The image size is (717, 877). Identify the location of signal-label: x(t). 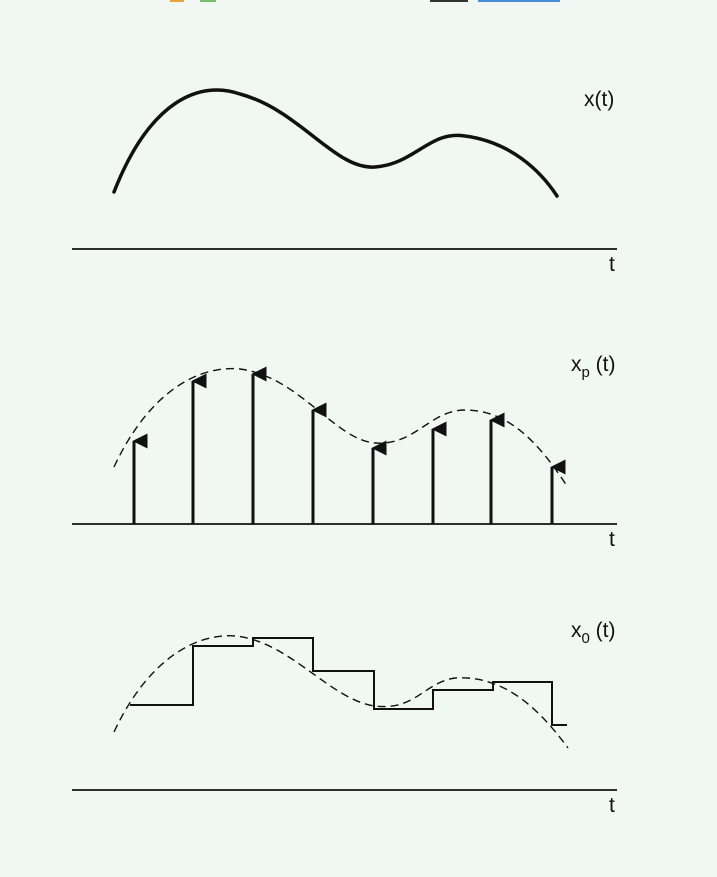
(599, 99).